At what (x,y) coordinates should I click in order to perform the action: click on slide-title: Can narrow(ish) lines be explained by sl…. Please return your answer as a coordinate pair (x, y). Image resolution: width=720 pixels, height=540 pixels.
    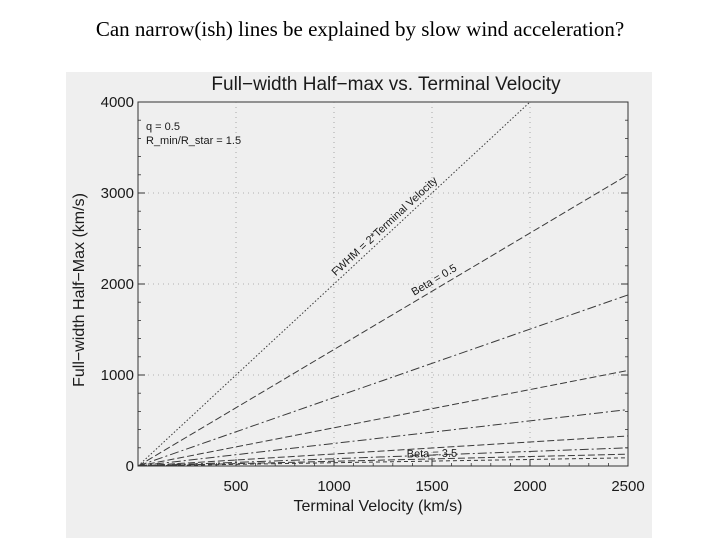
    Looking at the image, I should click on (360, 29).